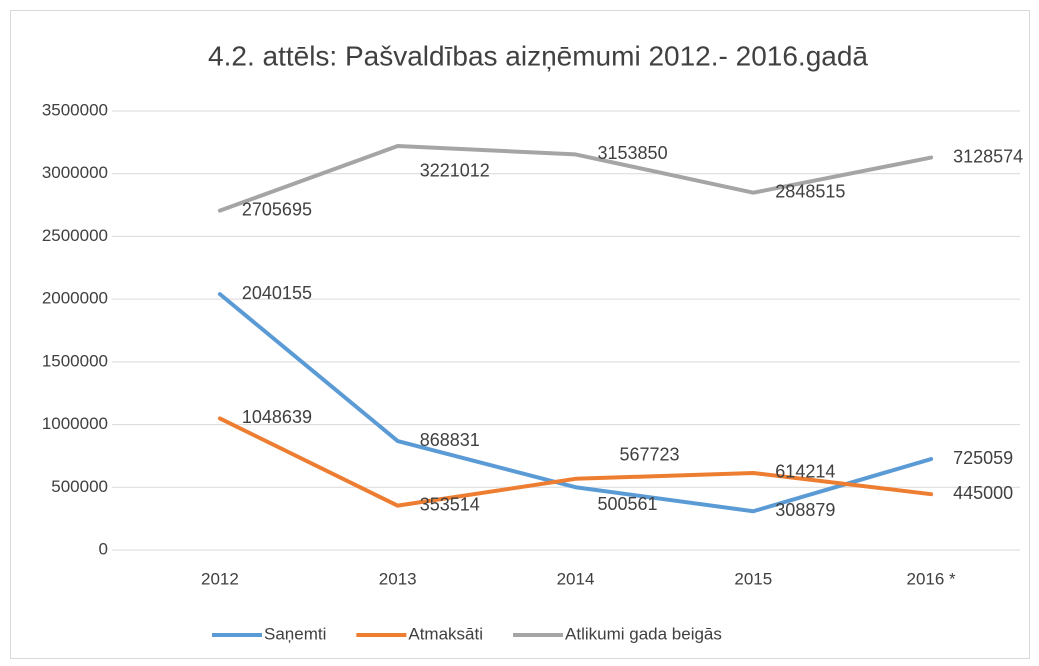 The height and width of the screenshot is (666, 1039). I want to click on legend-label: Saņemti, so click(295, 633).